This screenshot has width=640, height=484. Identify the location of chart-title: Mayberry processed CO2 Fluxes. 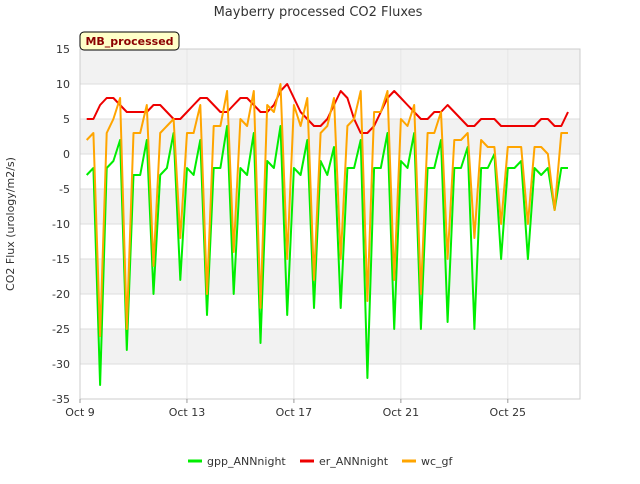
(318, 12).